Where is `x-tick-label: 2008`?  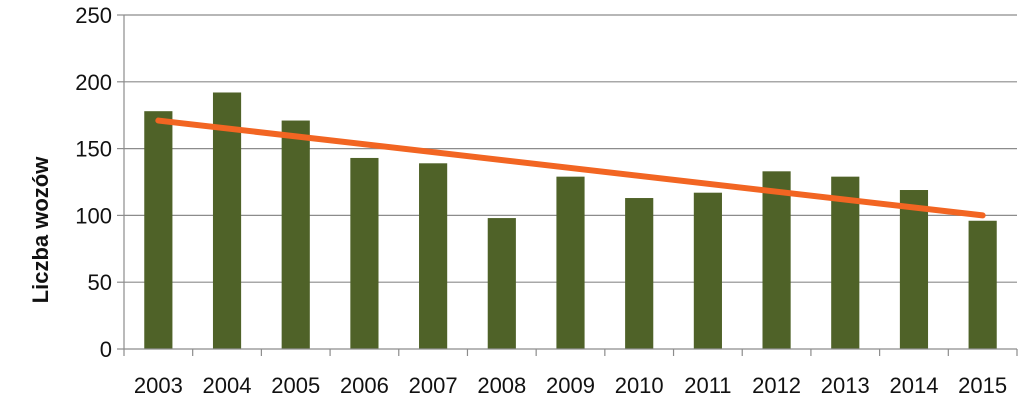
x-tick-label: 2008 is located at coordinates (501, 385).